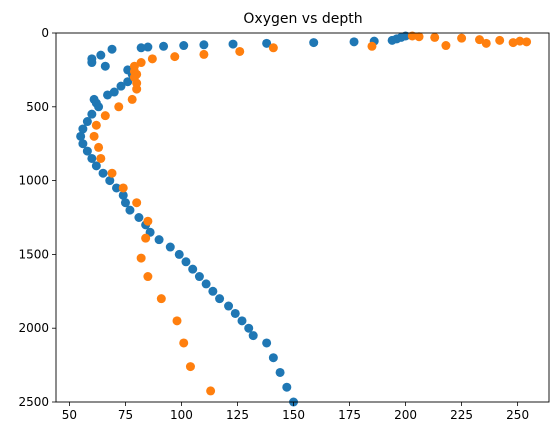 Image resolution: width=560 pixels, height=435 pixels. Describe the element at coordinates (33, 254) in the screenshot. I see `y-tick-label: 1500` at that location.